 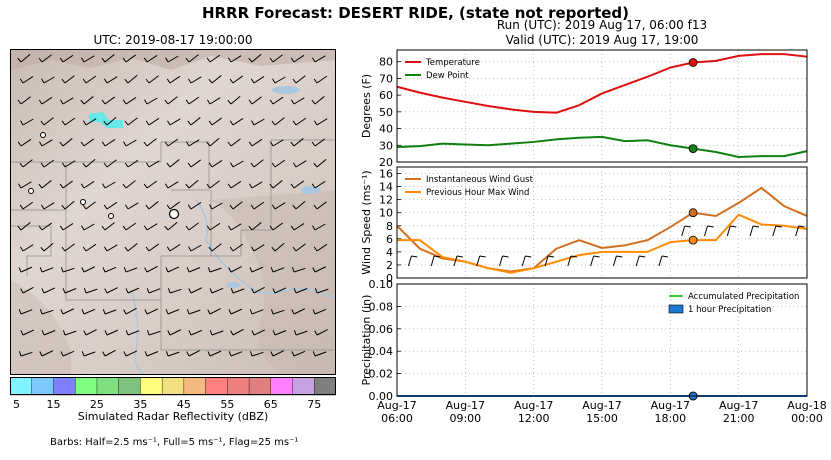 What do you see at coordinates (104, 176) in the screenshot?
I see `station-markers` at bounding box center [104, 176].